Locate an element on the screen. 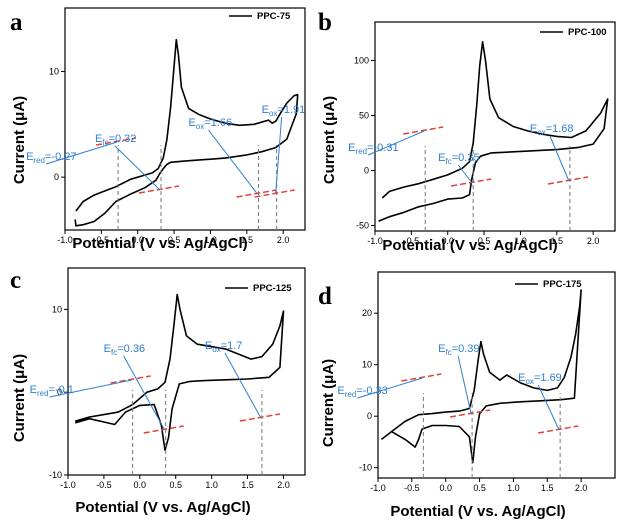  onset-annotation: Ered=-0.1 is located at coordinates (52, 391).